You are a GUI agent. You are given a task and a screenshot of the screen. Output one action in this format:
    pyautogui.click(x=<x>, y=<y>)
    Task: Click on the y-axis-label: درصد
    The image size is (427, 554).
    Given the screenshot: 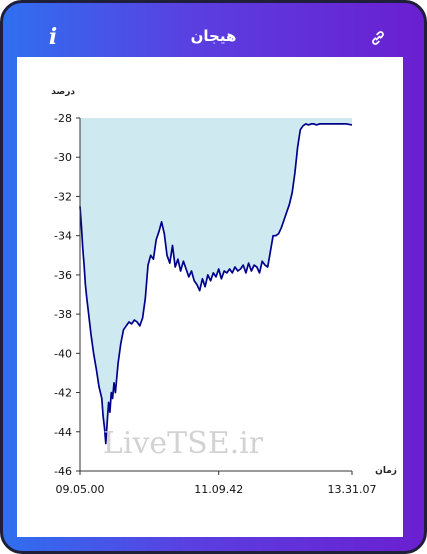 What is the action you would take?
    pyautogui.click(x=63, y=92)
    